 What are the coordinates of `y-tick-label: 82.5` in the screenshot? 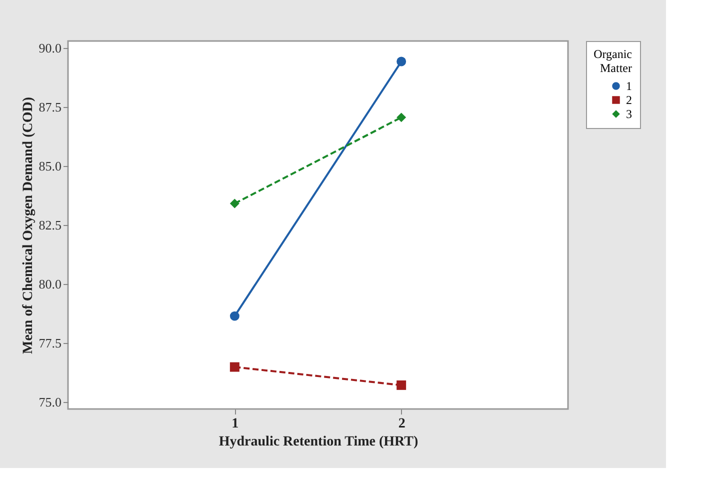 It's located at (50, 225).